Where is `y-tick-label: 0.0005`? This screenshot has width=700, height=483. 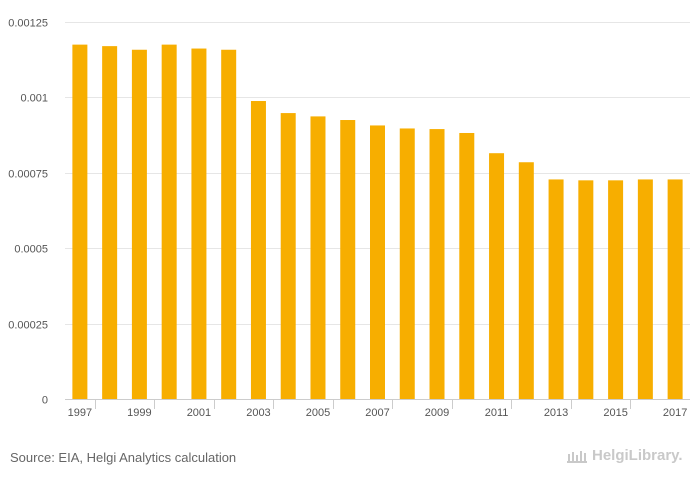 y-tick-label: 0.0005 is located at coordinates (31, 250).